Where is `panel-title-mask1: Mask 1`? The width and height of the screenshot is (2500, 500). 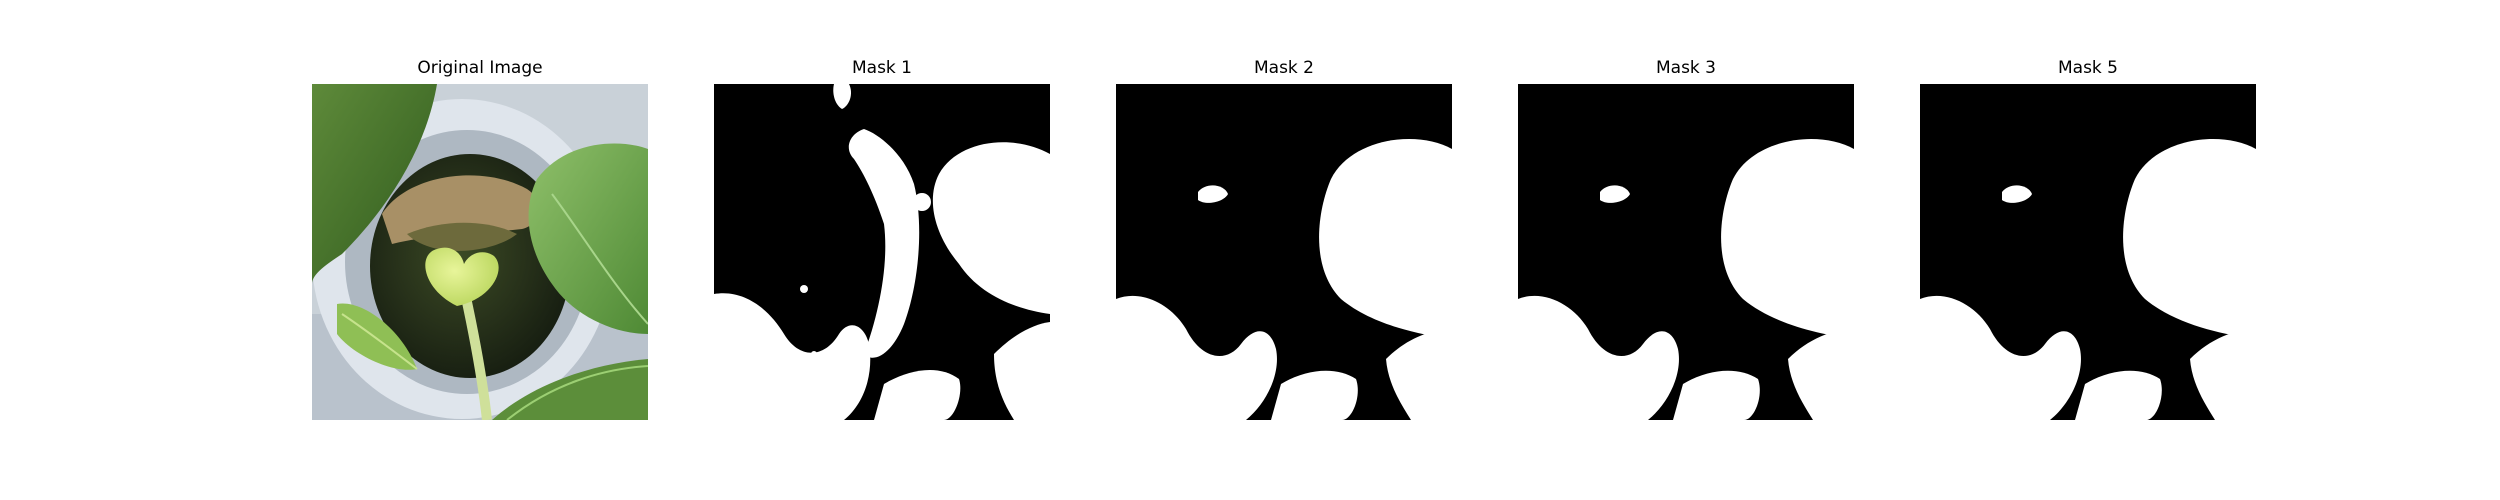
panel-title-mask1: Mask 1 is located at coordinates (881, 68).